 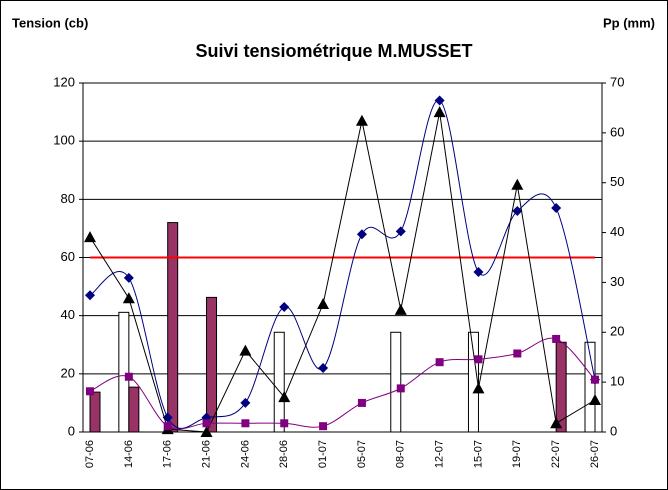 What do you see at coordinates (68, 314) in the screenshot?
I see `y-tick-label: 40` at bounding box center [68, 314].